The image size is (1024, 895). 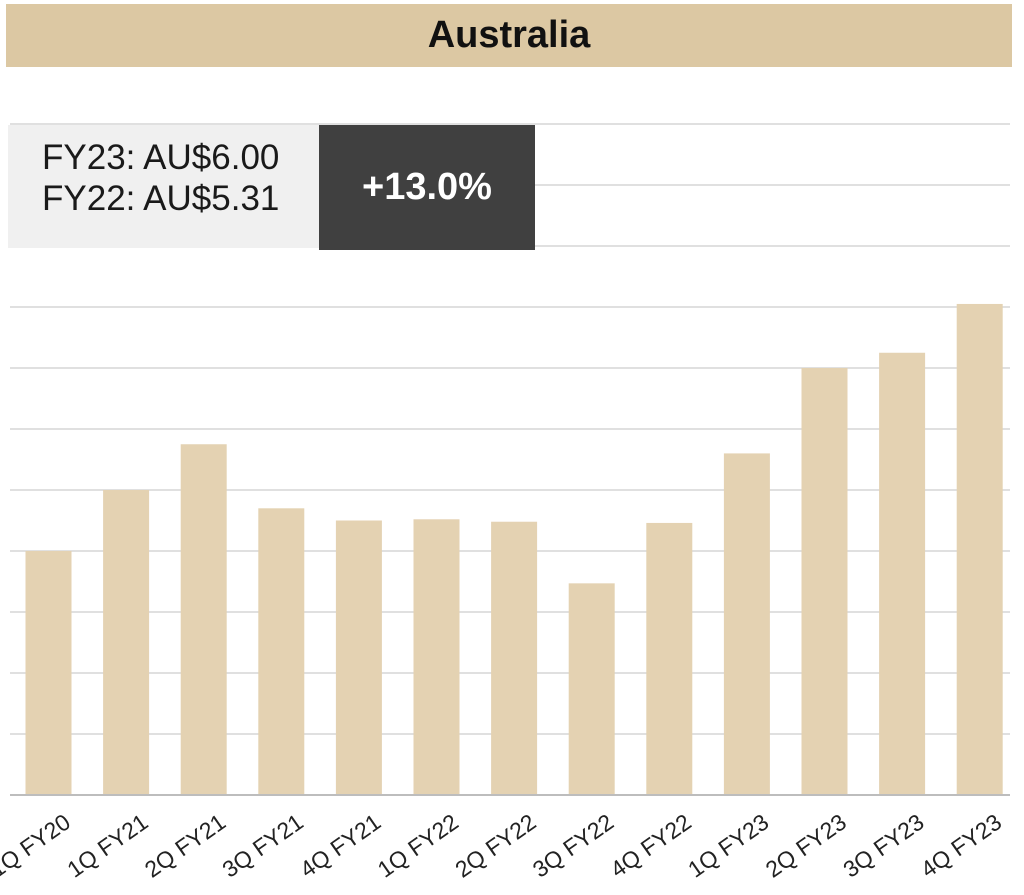 What do you see at coordinates (495, 846) in the screenshot?
I see `x-tick-label: 2Q FY22` at bounding box center [495, 846].